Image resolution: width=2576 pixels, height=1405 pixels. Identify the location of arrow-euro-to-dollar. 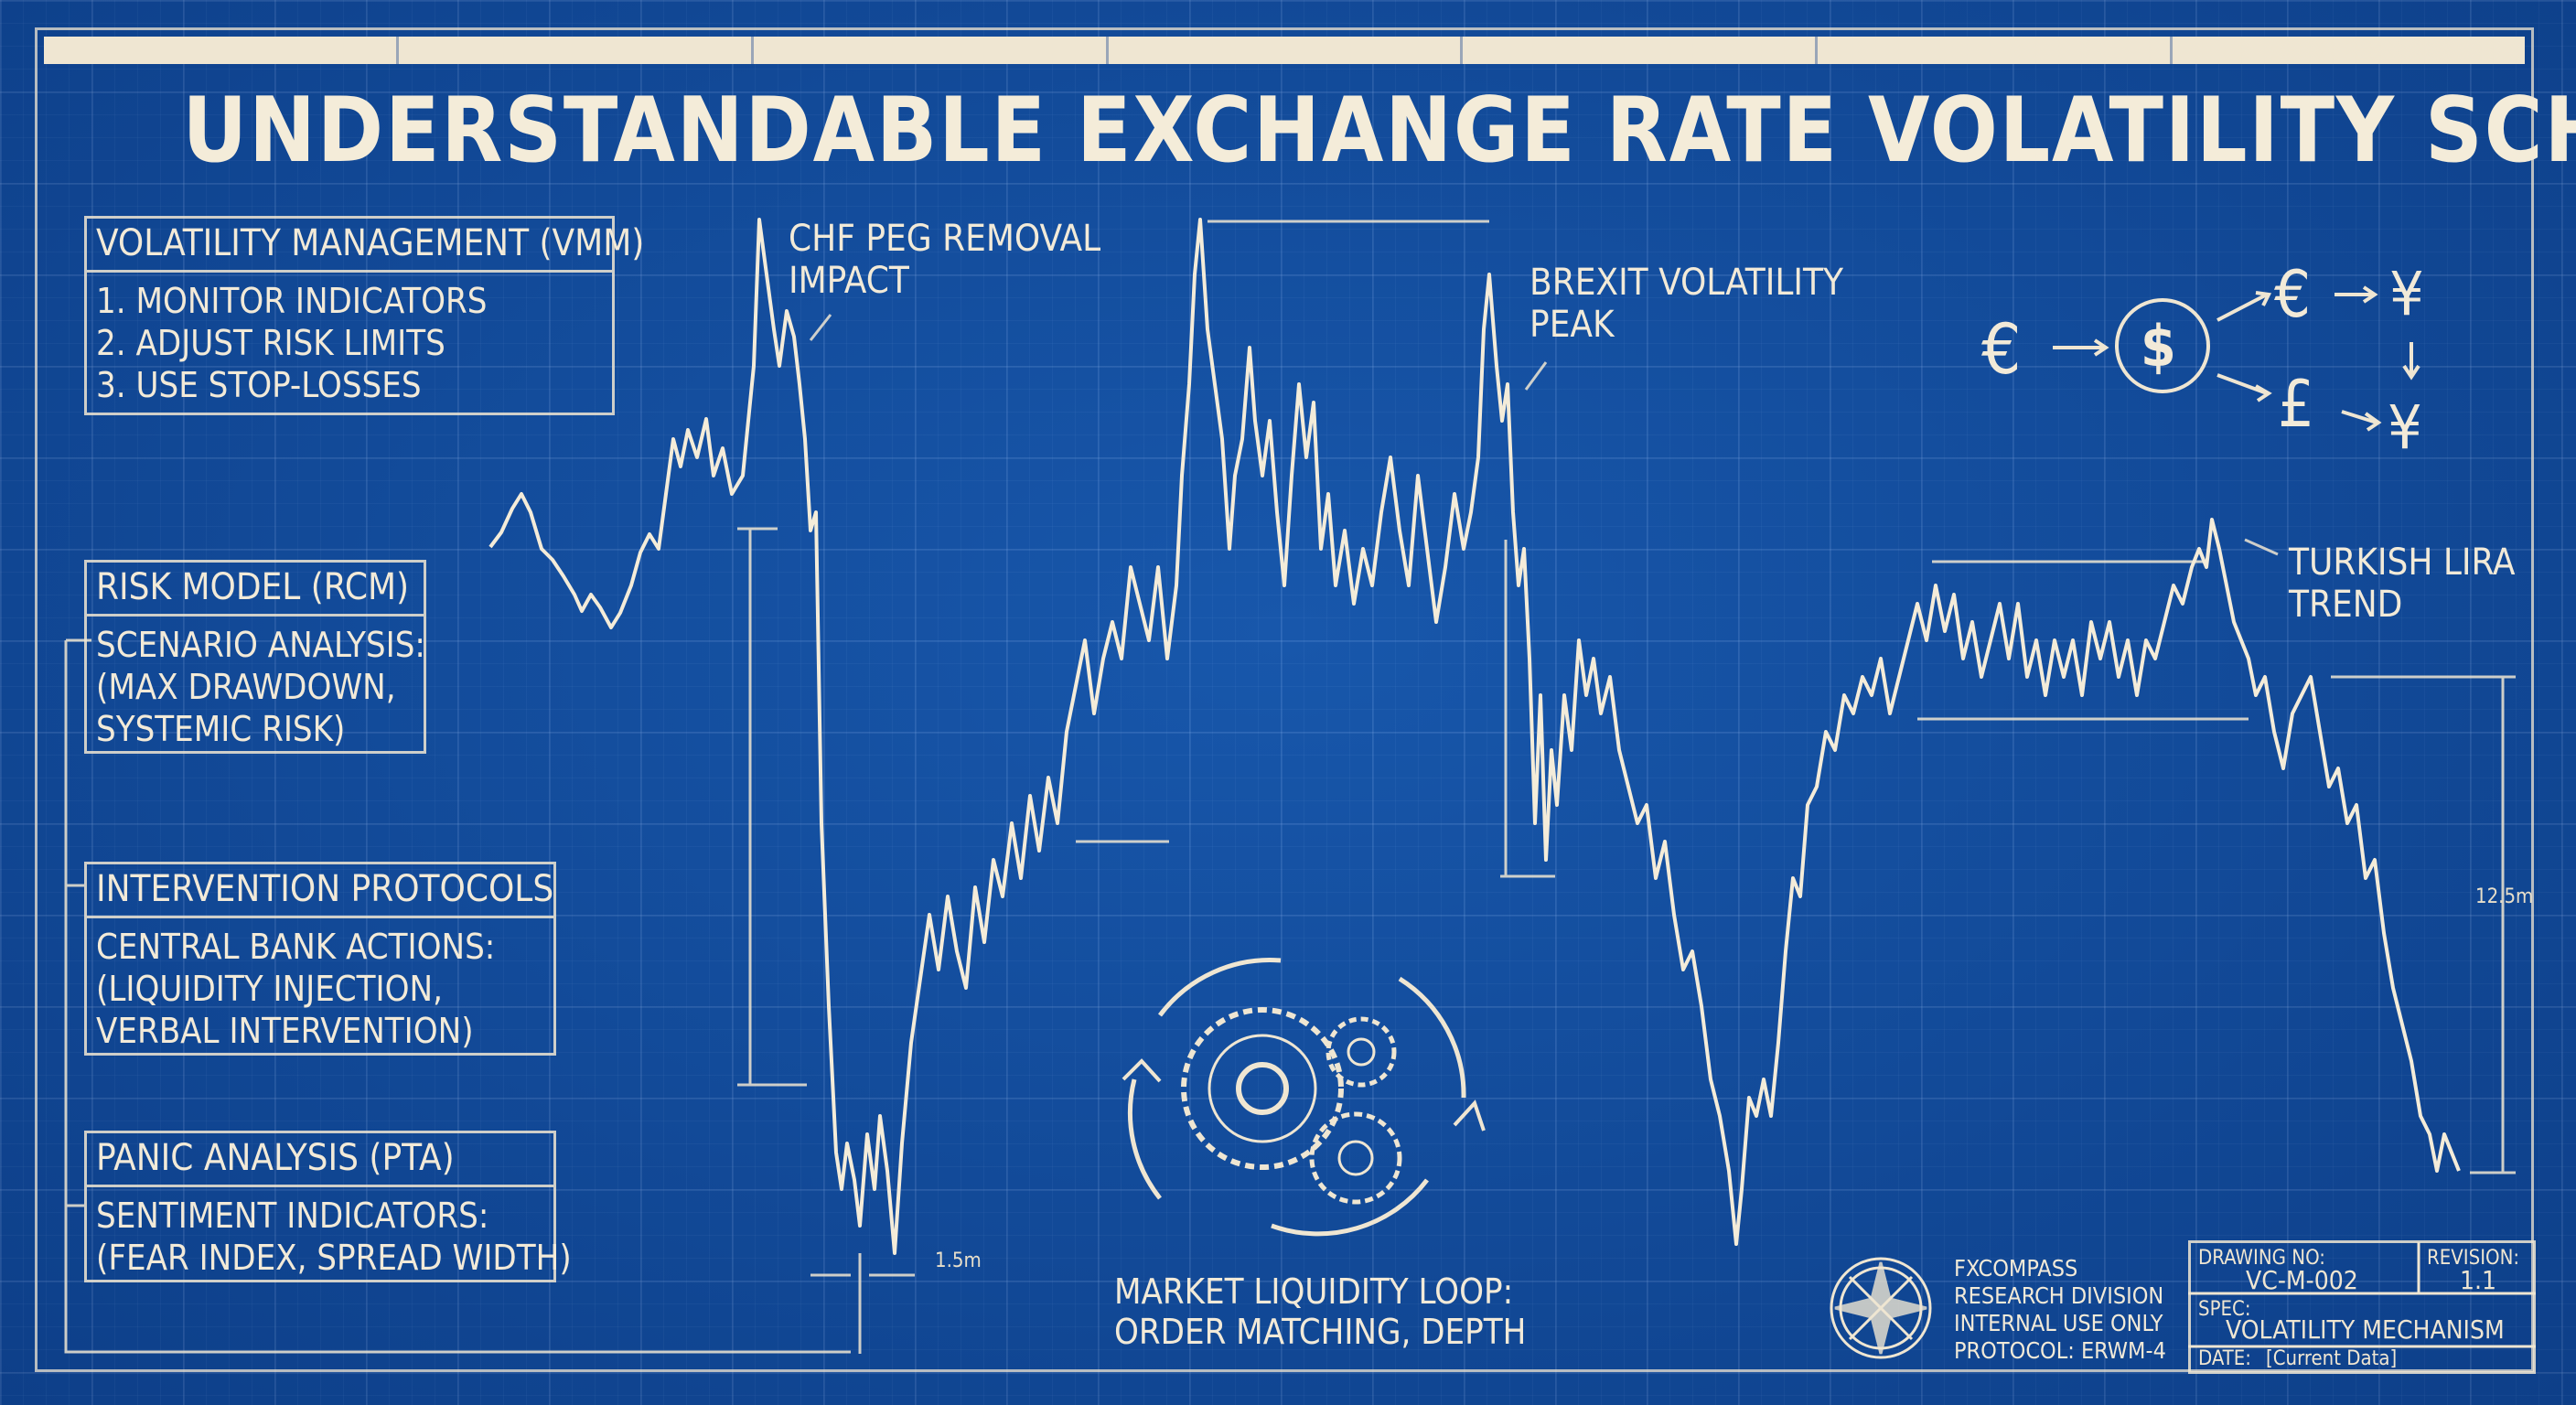
(2081, 347).